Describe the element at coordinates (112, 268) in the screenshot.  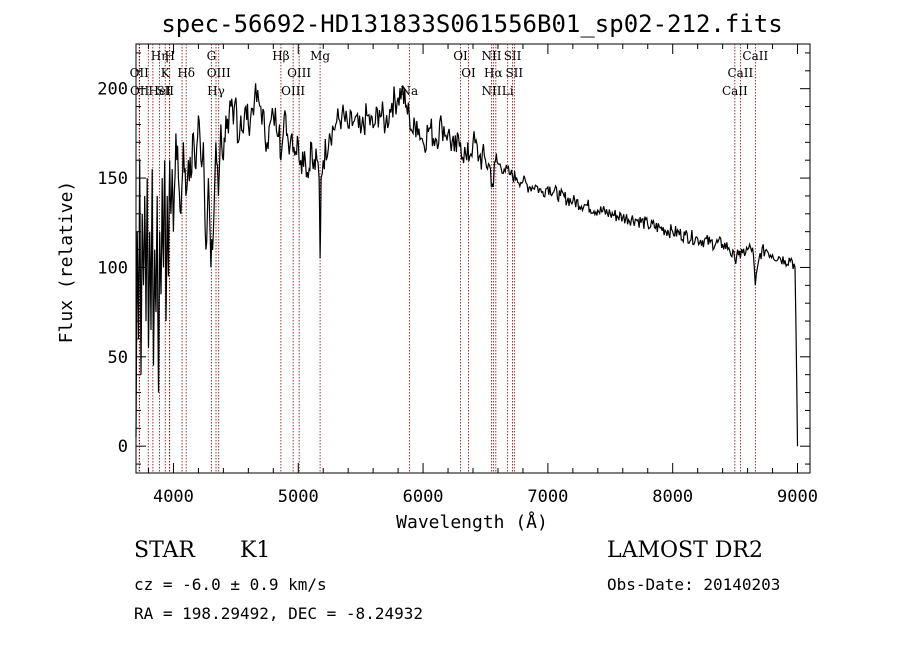
I see `y-tick-label: 100` at that location.